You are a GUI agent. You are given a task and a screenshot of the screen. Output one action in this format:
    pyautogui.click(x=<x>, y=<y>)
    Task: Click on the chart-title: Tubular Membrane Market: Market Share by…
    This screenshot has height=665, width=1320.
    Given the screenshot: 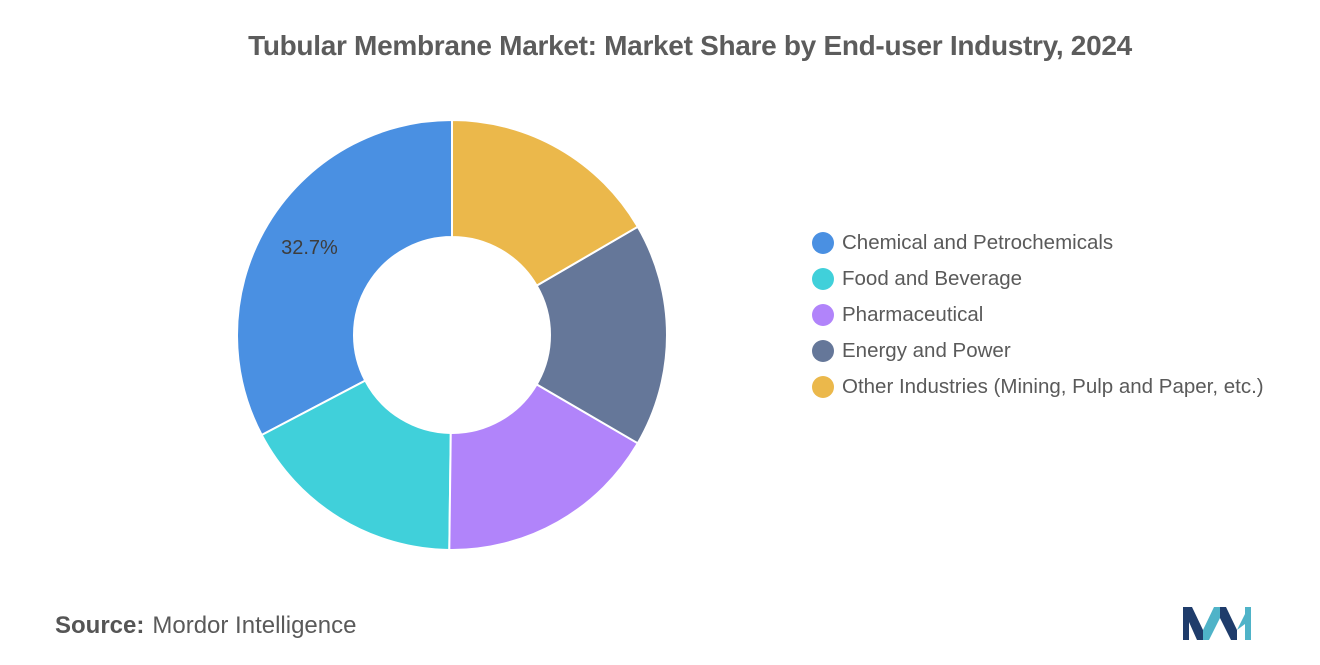 What is the action you would take?
    pyautogui.click(x=690, y=45)
    